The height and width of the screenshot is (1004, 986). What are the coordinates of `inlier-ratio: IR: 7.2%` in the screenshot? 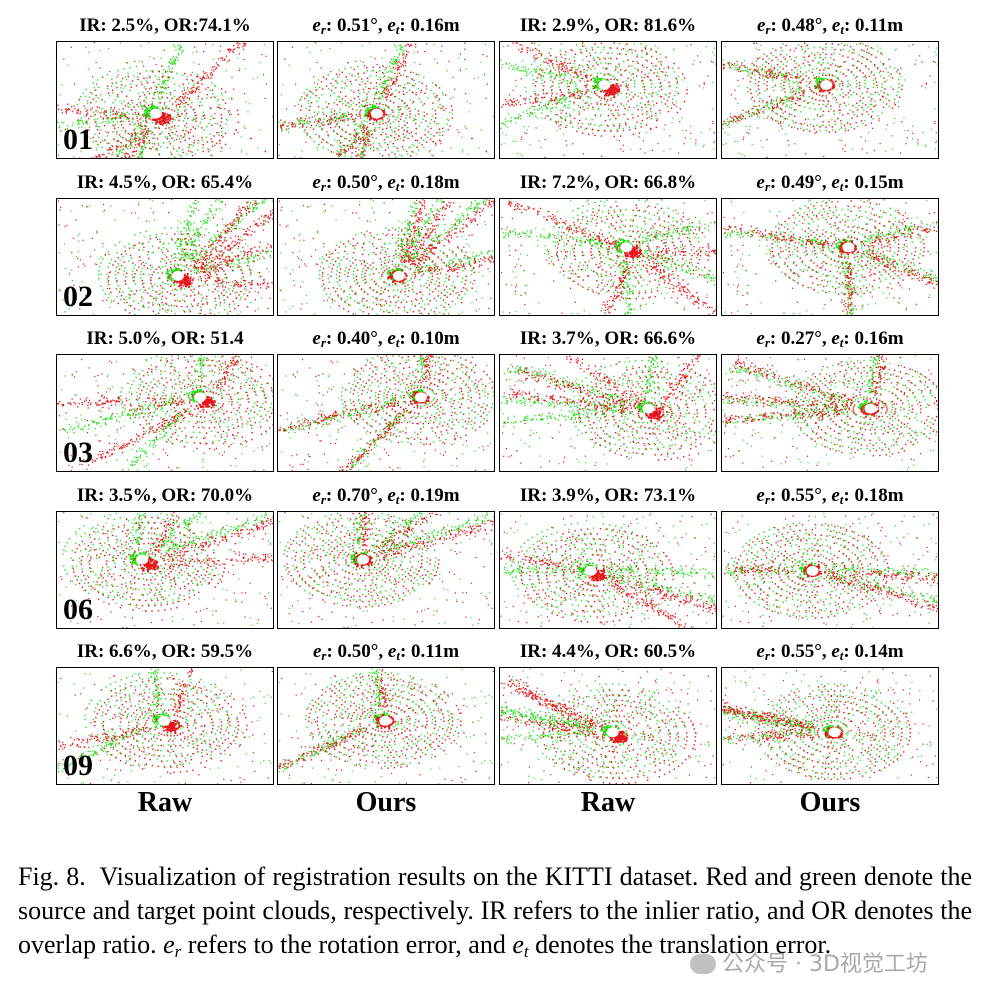 It's located at (557, 182).